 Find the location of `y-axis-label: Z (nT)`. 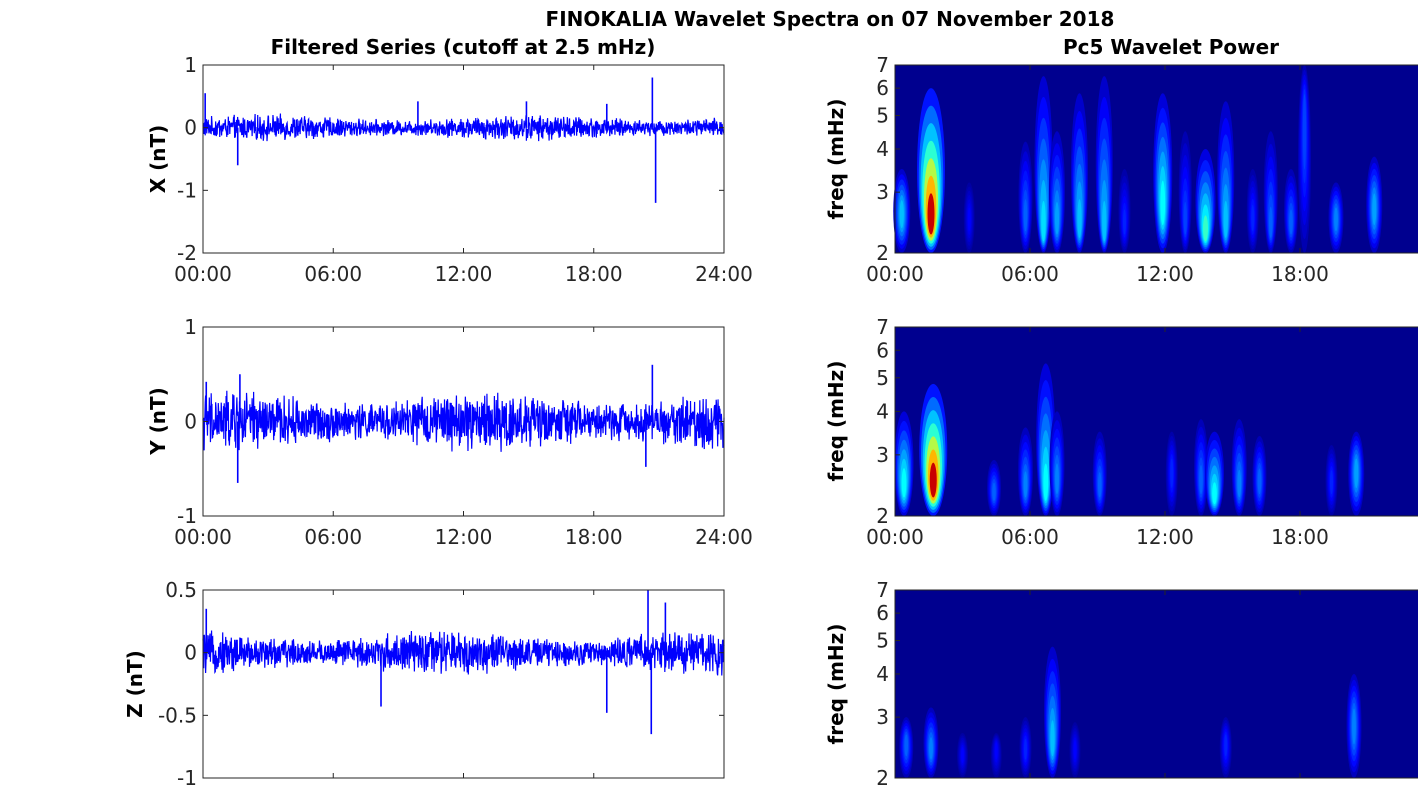

y-axis-label: Z (nT) is located at coordinates (135, 684).